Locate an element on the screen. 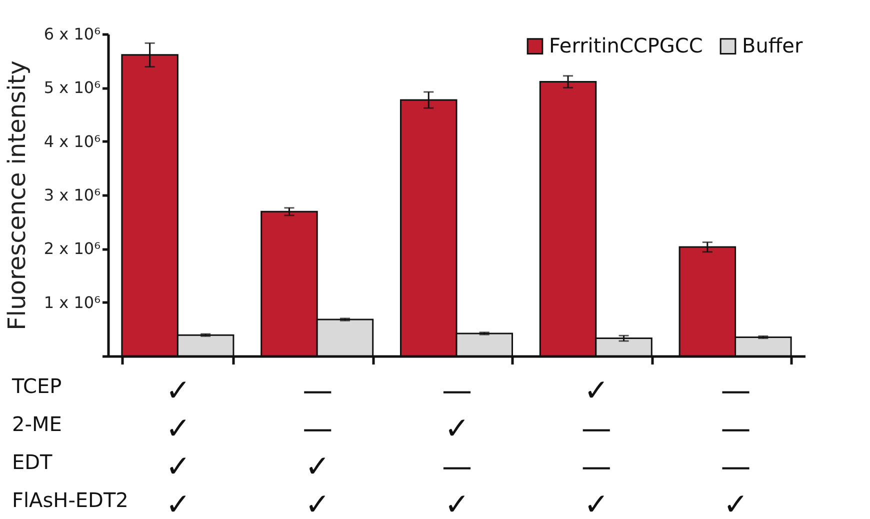  y-tick-label: 2 x 10⁶ is located at coordinates (72, 248).